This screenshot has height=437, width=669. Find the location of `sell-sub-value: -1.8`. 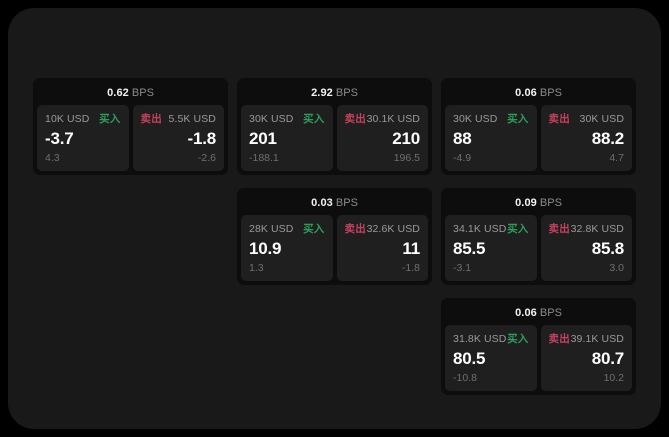

sell-sub-value: -1.8 is located at coordinates (410, 268).